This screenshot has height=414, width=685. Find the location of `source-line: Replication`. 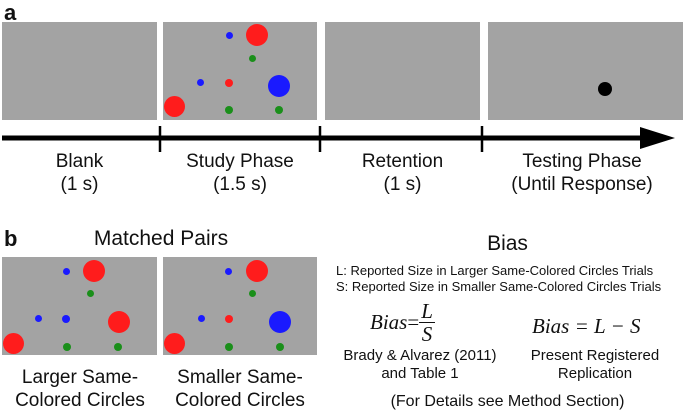

source-line: Replication is located at coordinates (595, 373).